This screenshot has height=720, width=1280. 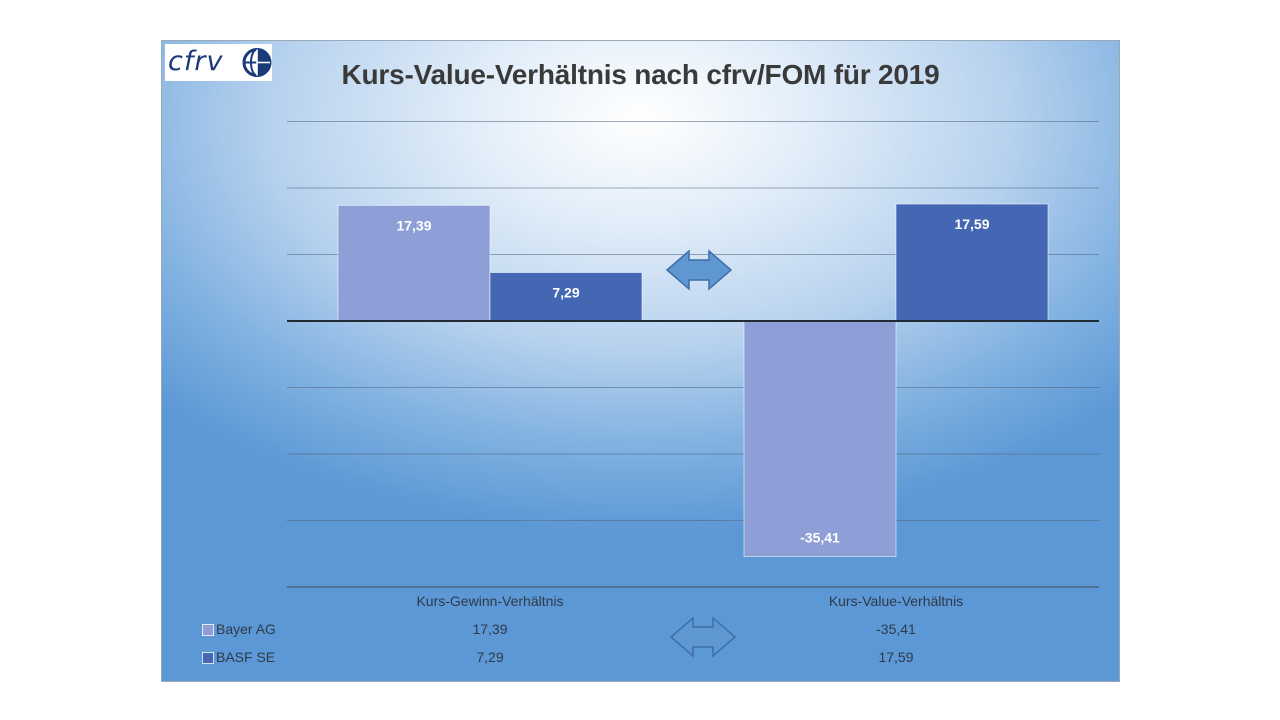 What do you see at coordinates (896, 657) in the screenshot?
I see `table-cell: 17,59` at bounding box center [896, 657].